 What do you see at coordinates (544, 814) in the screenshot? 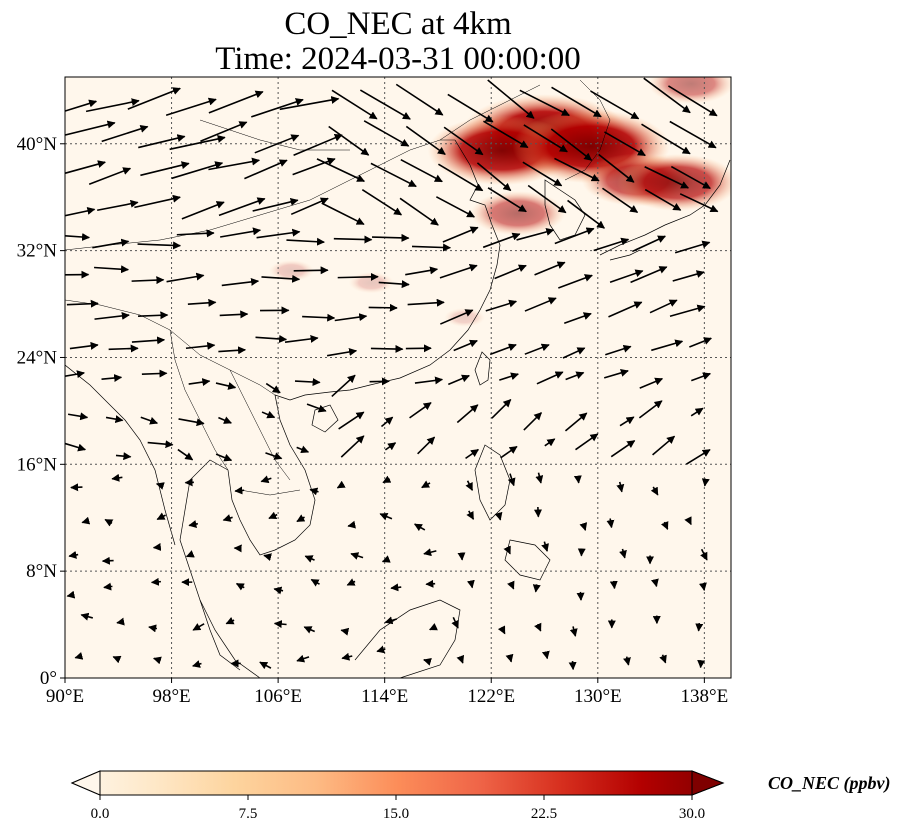
I see `colorbar-tick-label: 22.5` at bounding box center [544, 814].